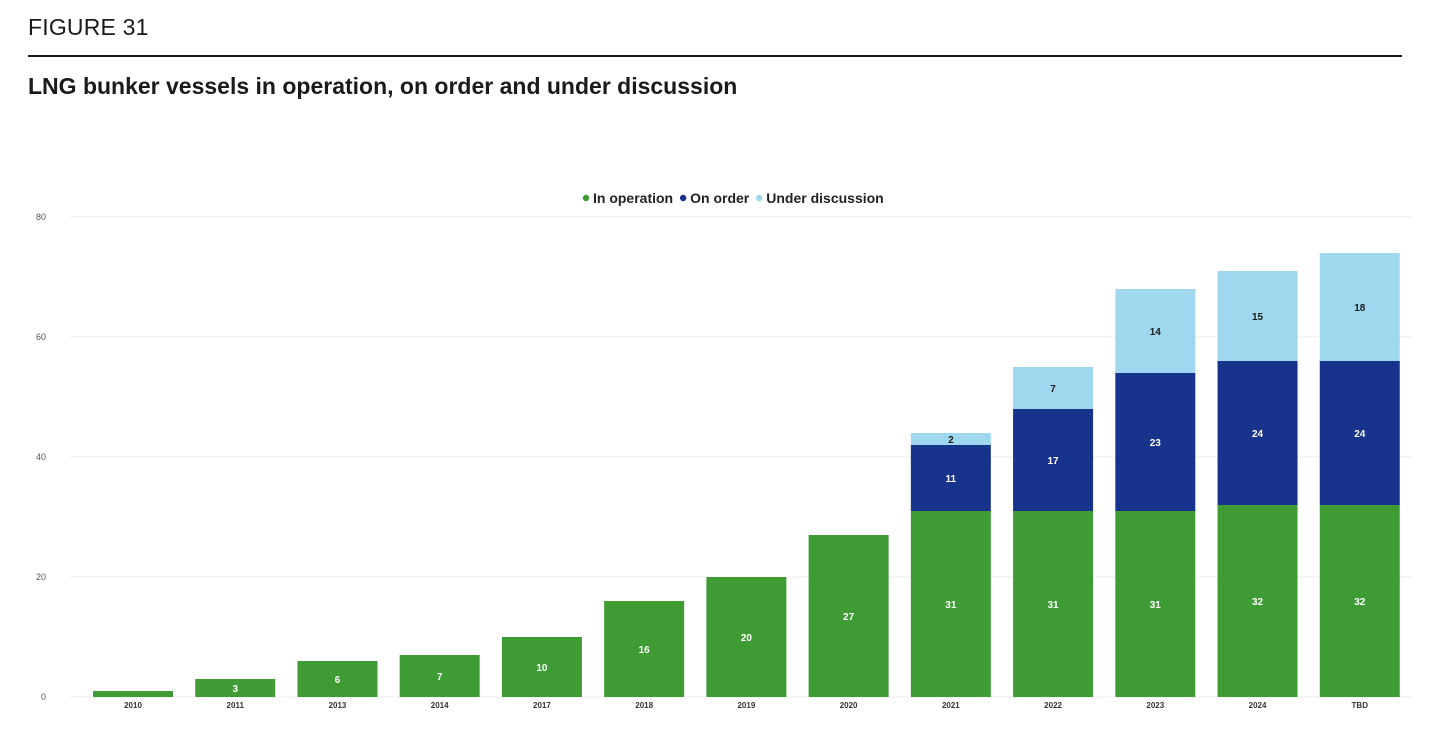 The height and width of the screenshot is (754, 1430). I want to click on bar-in-operation-2014, so click(439, 676).